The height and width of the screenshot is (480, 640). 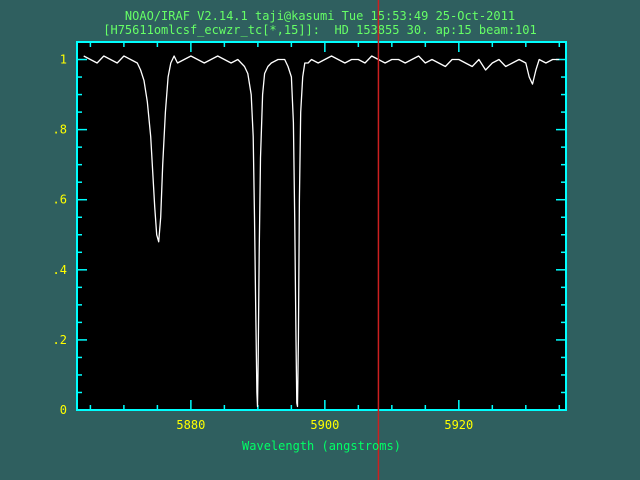 I want to click on x-tick-label: 5920, so click(x=458, y=425).